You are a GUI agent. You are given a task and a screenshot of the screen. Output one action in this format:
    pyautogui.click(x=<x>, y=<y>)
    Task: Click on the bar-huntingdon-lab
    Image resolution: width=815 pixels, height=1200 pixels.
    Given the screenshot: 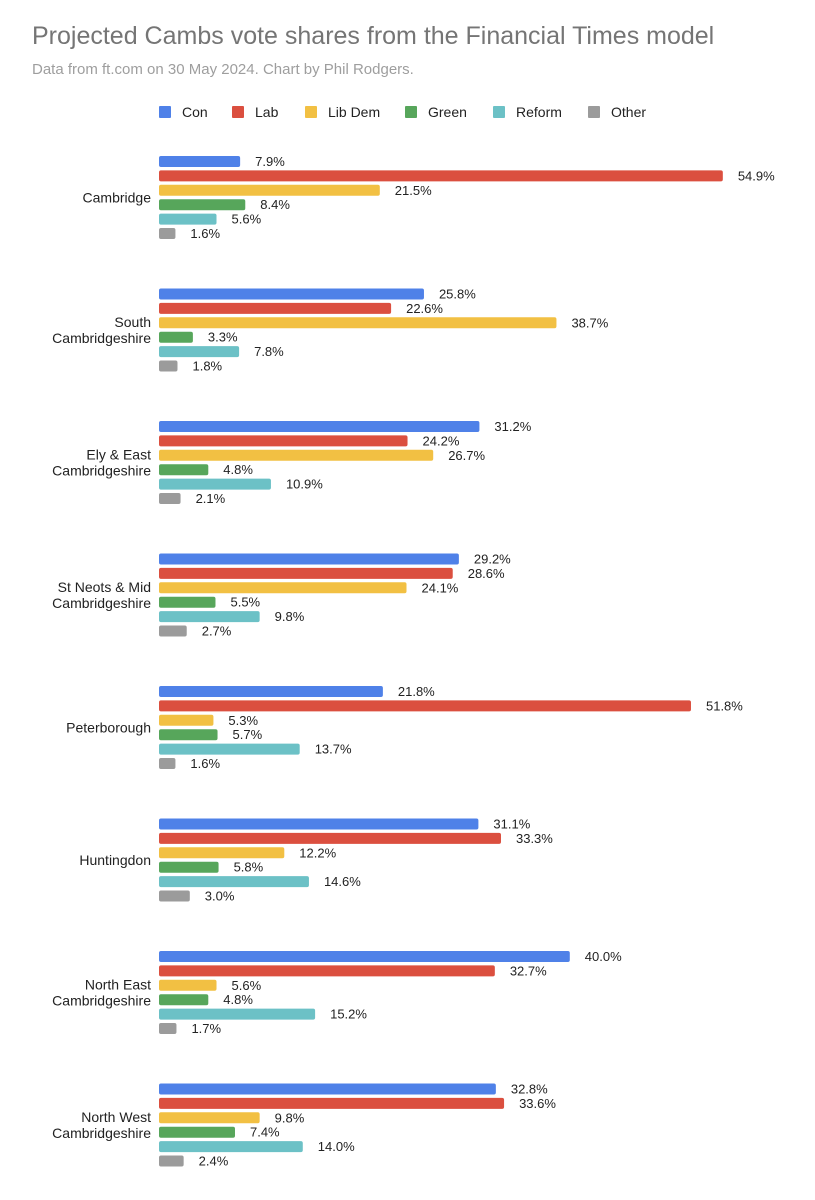 What is the action you would take?
    pyautogui.click(x=330, y=838)
    